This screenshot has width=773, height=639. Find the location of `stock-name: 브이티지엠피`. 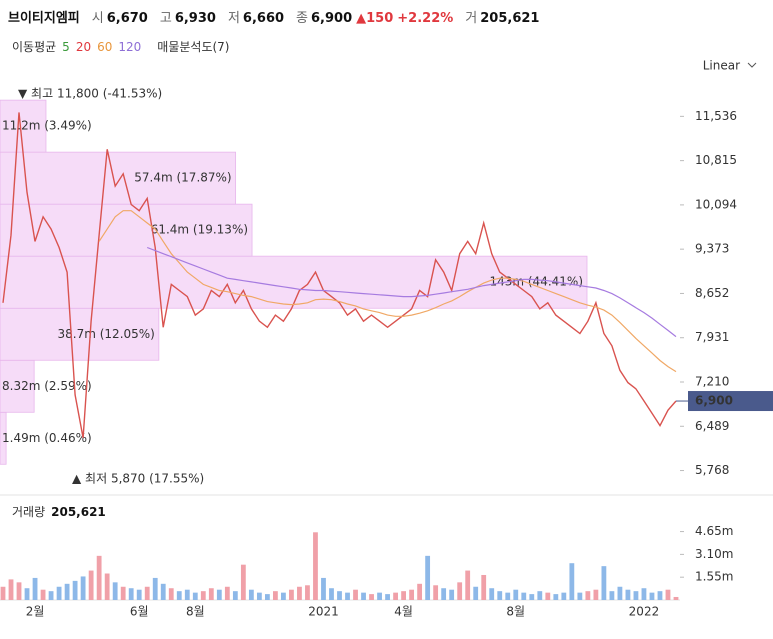

stock-name: 브이티지엠피 is located at coordinates (44, 18).